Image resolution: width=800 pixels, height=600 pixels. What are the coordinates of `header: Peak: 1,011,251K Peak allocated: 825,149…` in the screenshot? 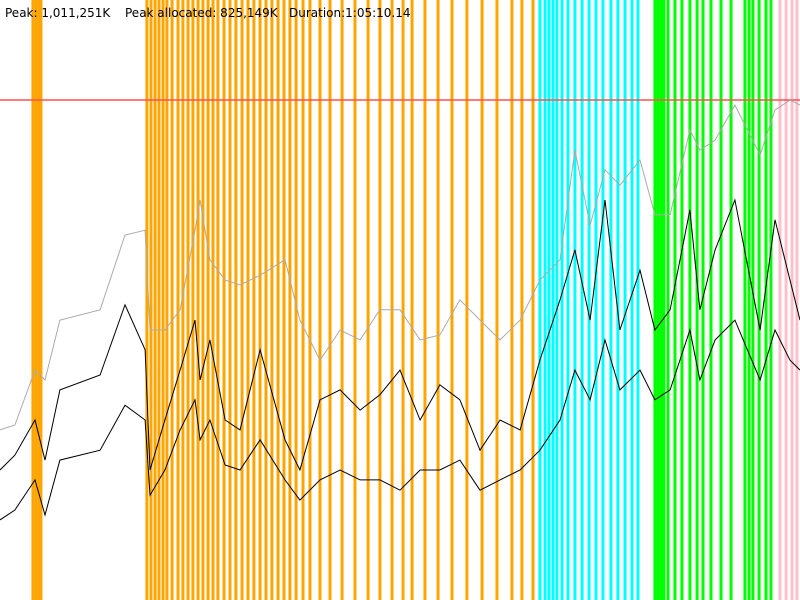 It's located at (208, 13).